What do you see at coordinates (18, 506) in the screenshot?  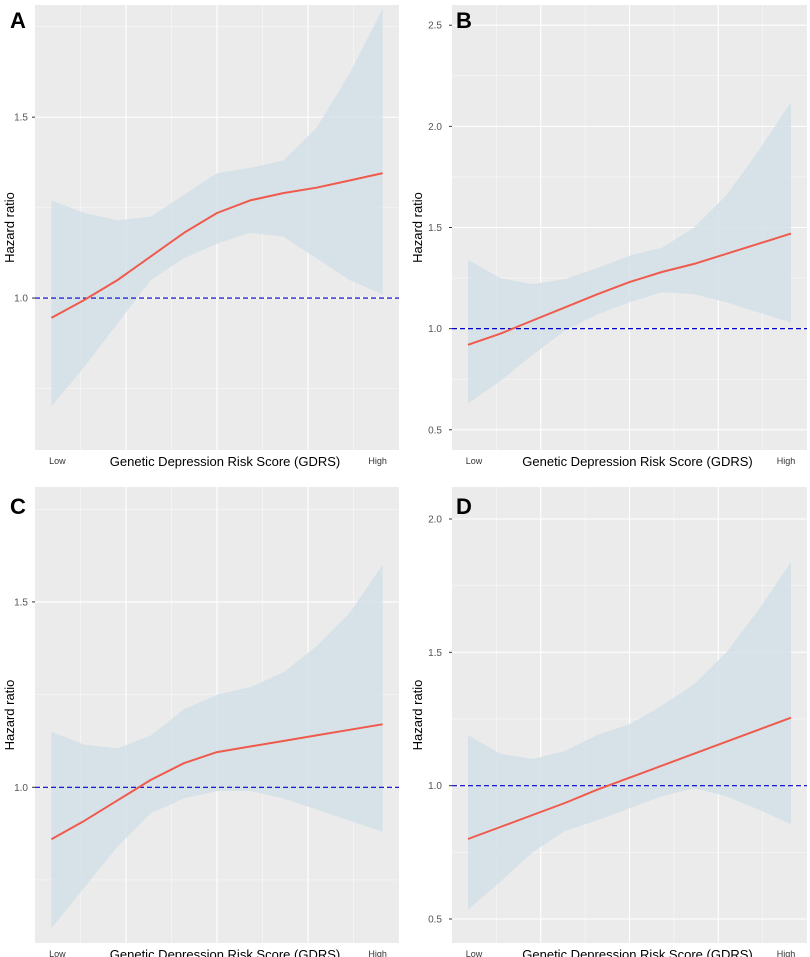 I see `panel-label: C` at bounding box center [18, 506].